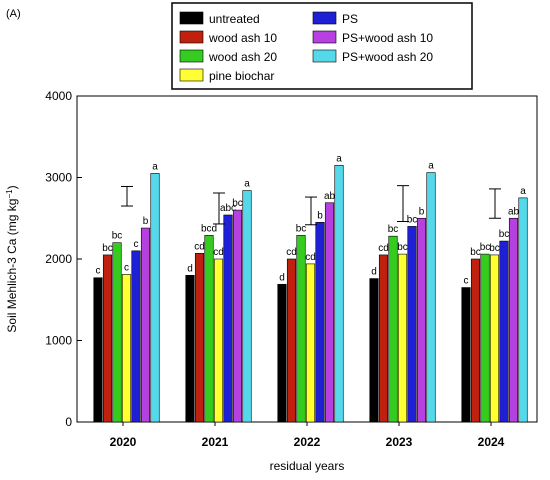  Describe the element at coordinates (387, 38) in the screenshot. I see `legend-label-ps-wood-ash-10: PS+wood ash 10` at that location.